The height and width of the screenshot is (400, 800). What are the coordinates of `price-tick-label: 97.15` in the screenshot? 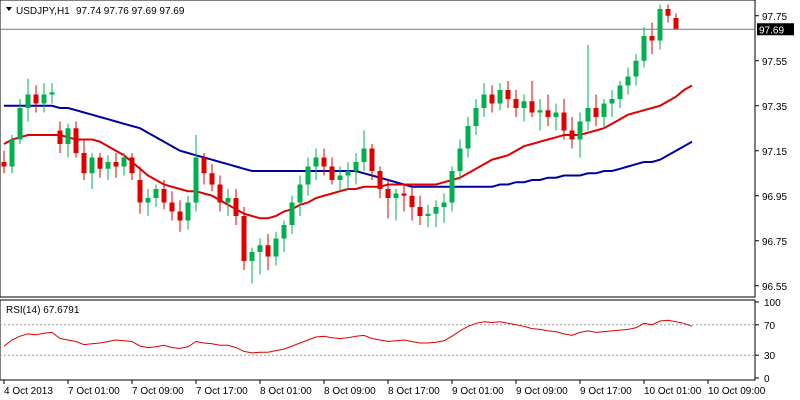 It's located at (774, 152).